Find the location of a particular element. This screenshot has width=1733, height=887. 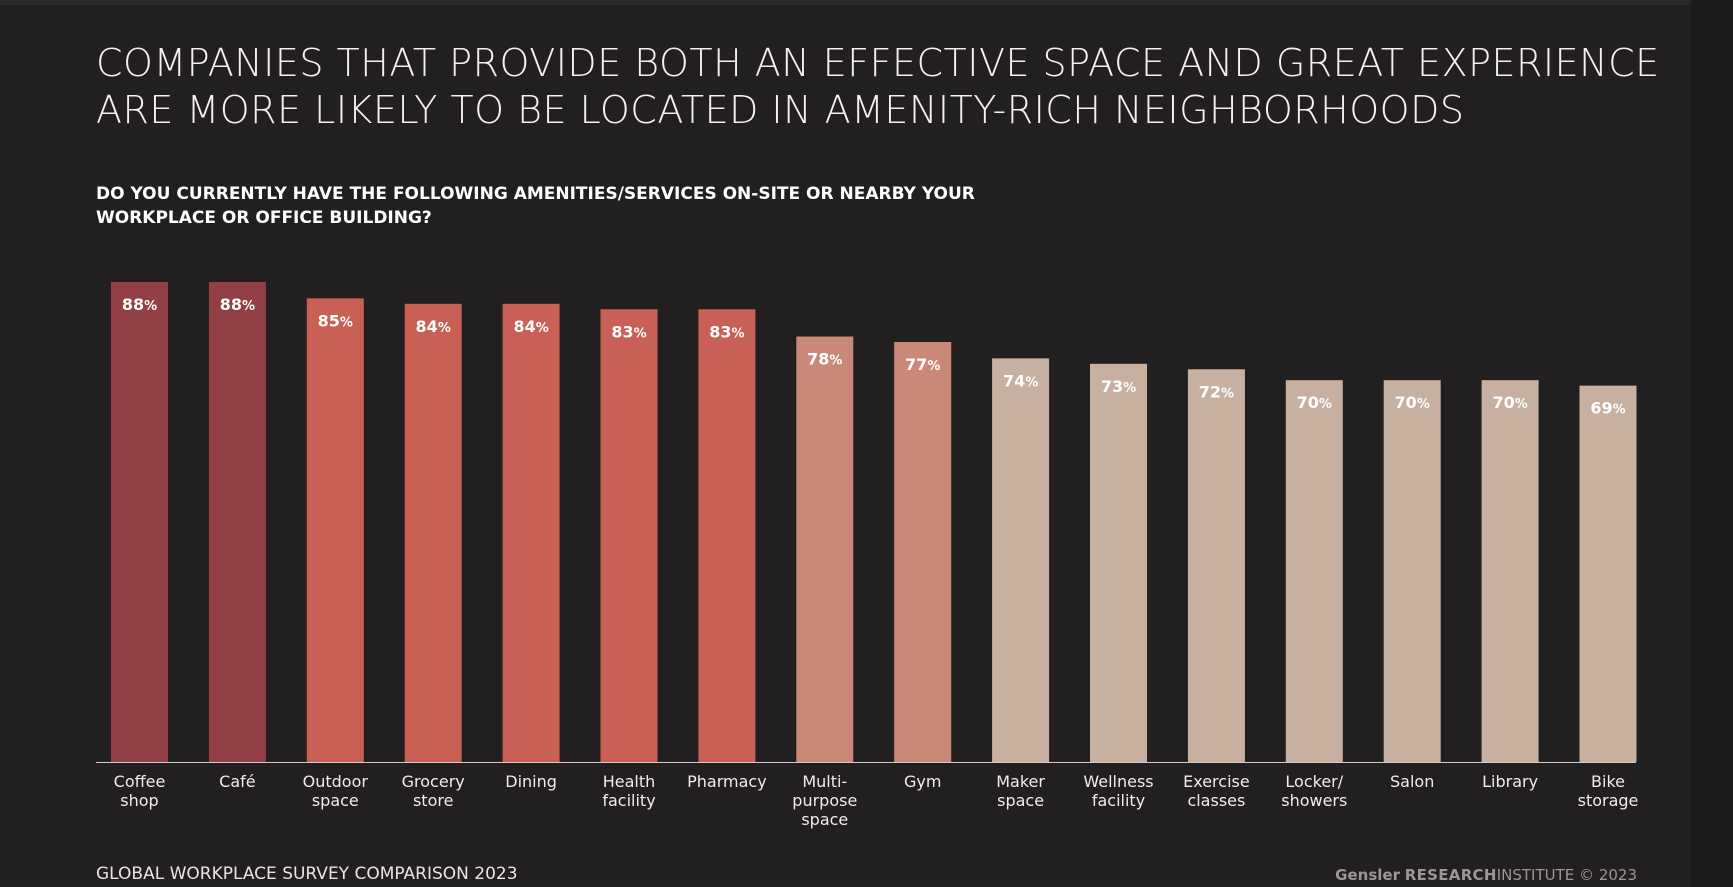

survey-source: GLOBAL WORKPLACE SURVEY COMPARISON 2023 is located at coordinates (307, 874).